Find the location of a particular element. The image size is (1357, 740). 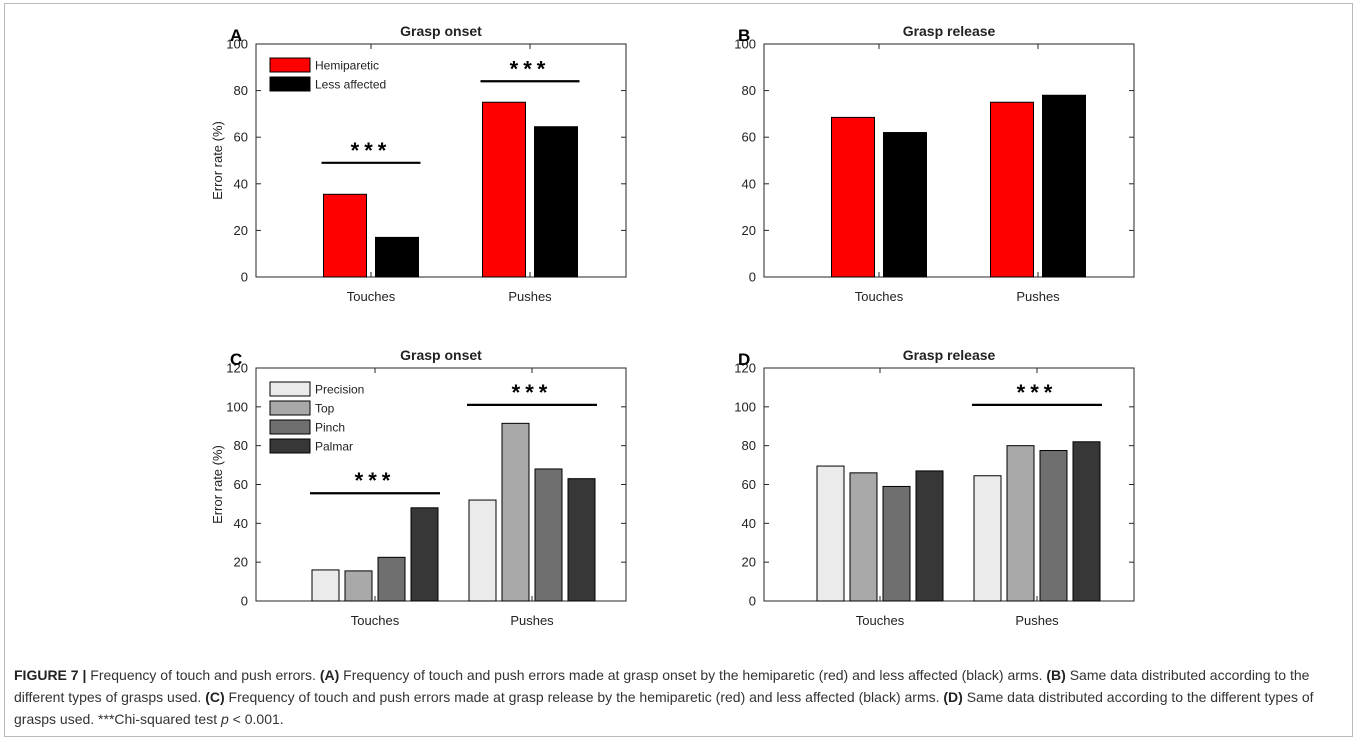

legend-label: Pinch is located at coordinates (330, 428).